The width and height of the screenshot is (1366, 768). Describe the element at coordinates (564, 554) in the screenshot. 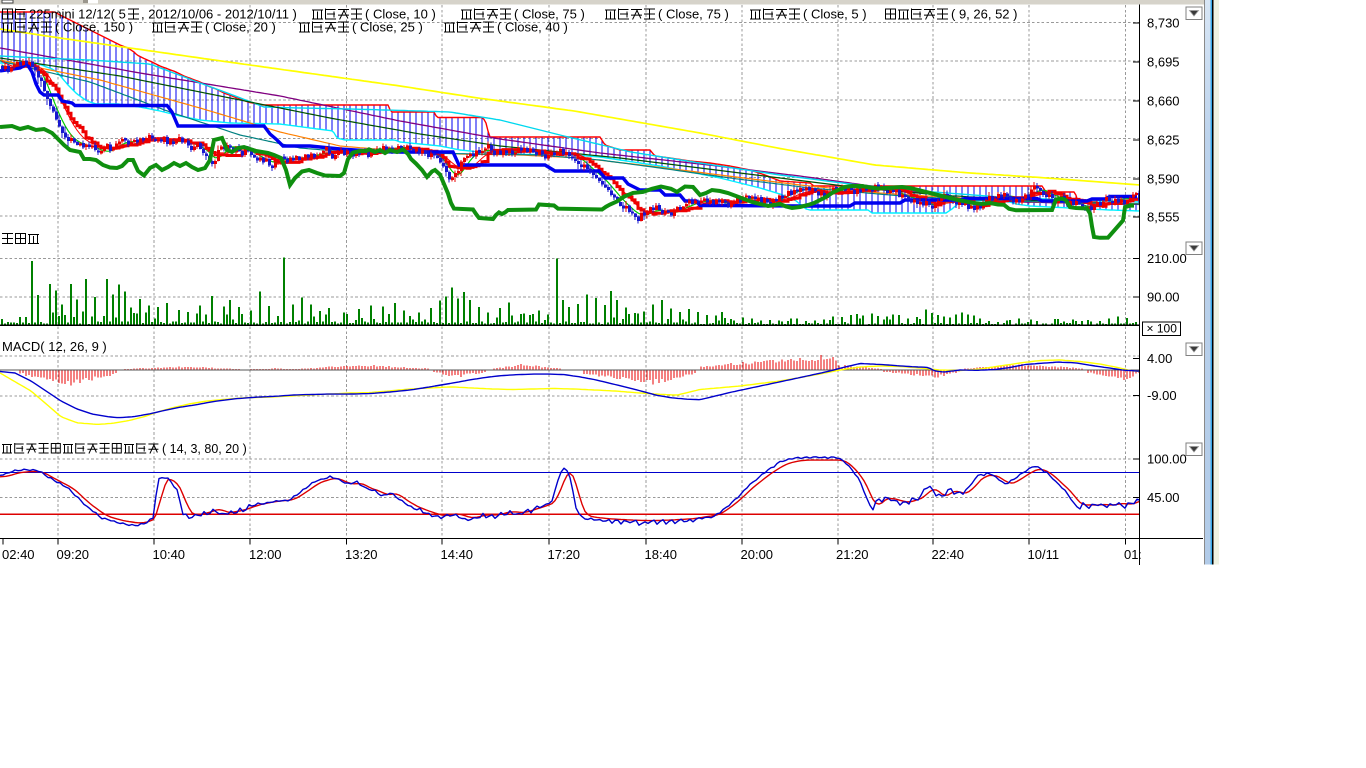

I see `svg-text: 17:20` at that location.